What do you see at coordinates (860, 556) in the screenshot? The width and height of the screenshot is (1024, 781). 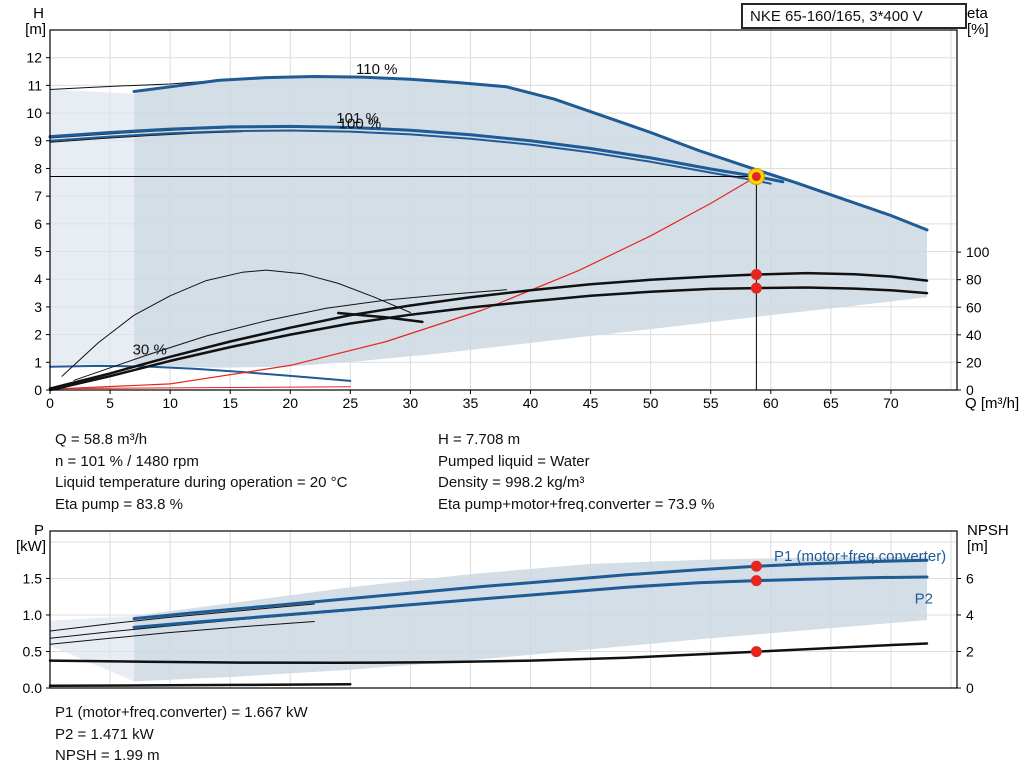 I see `curve-label: P1 (motor+freq.converter)` at bounding box center [860, 556].